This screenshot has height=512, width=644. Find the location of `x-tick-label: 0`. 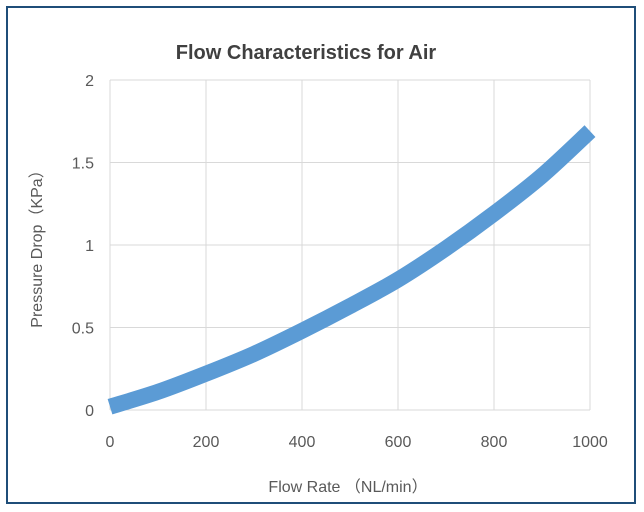

x-tick-label: 0 is located at coordinates (110, 442).